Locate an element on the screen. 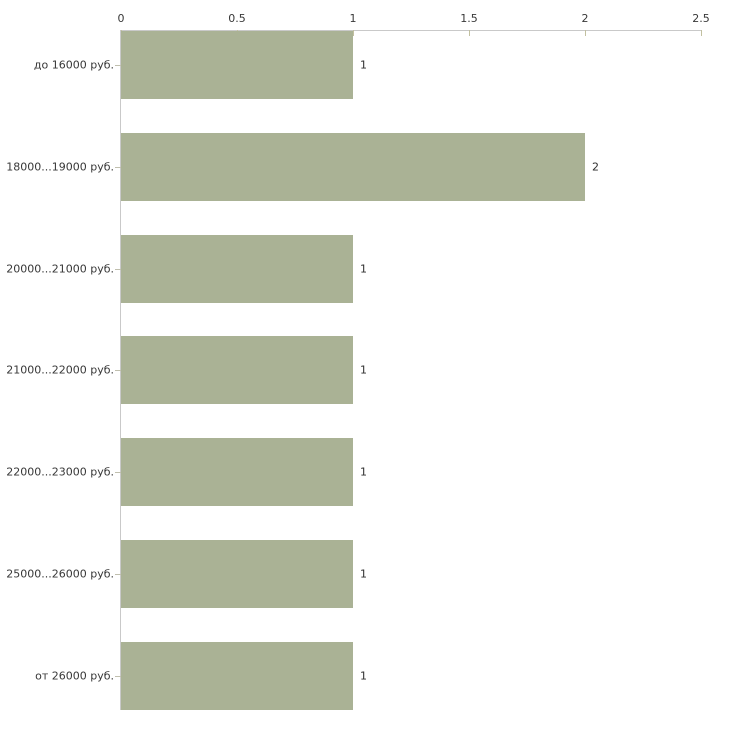 This screenshot has height=730, width=730. category-label: 20000...21000 руб. is located at coordinates (60, 269).